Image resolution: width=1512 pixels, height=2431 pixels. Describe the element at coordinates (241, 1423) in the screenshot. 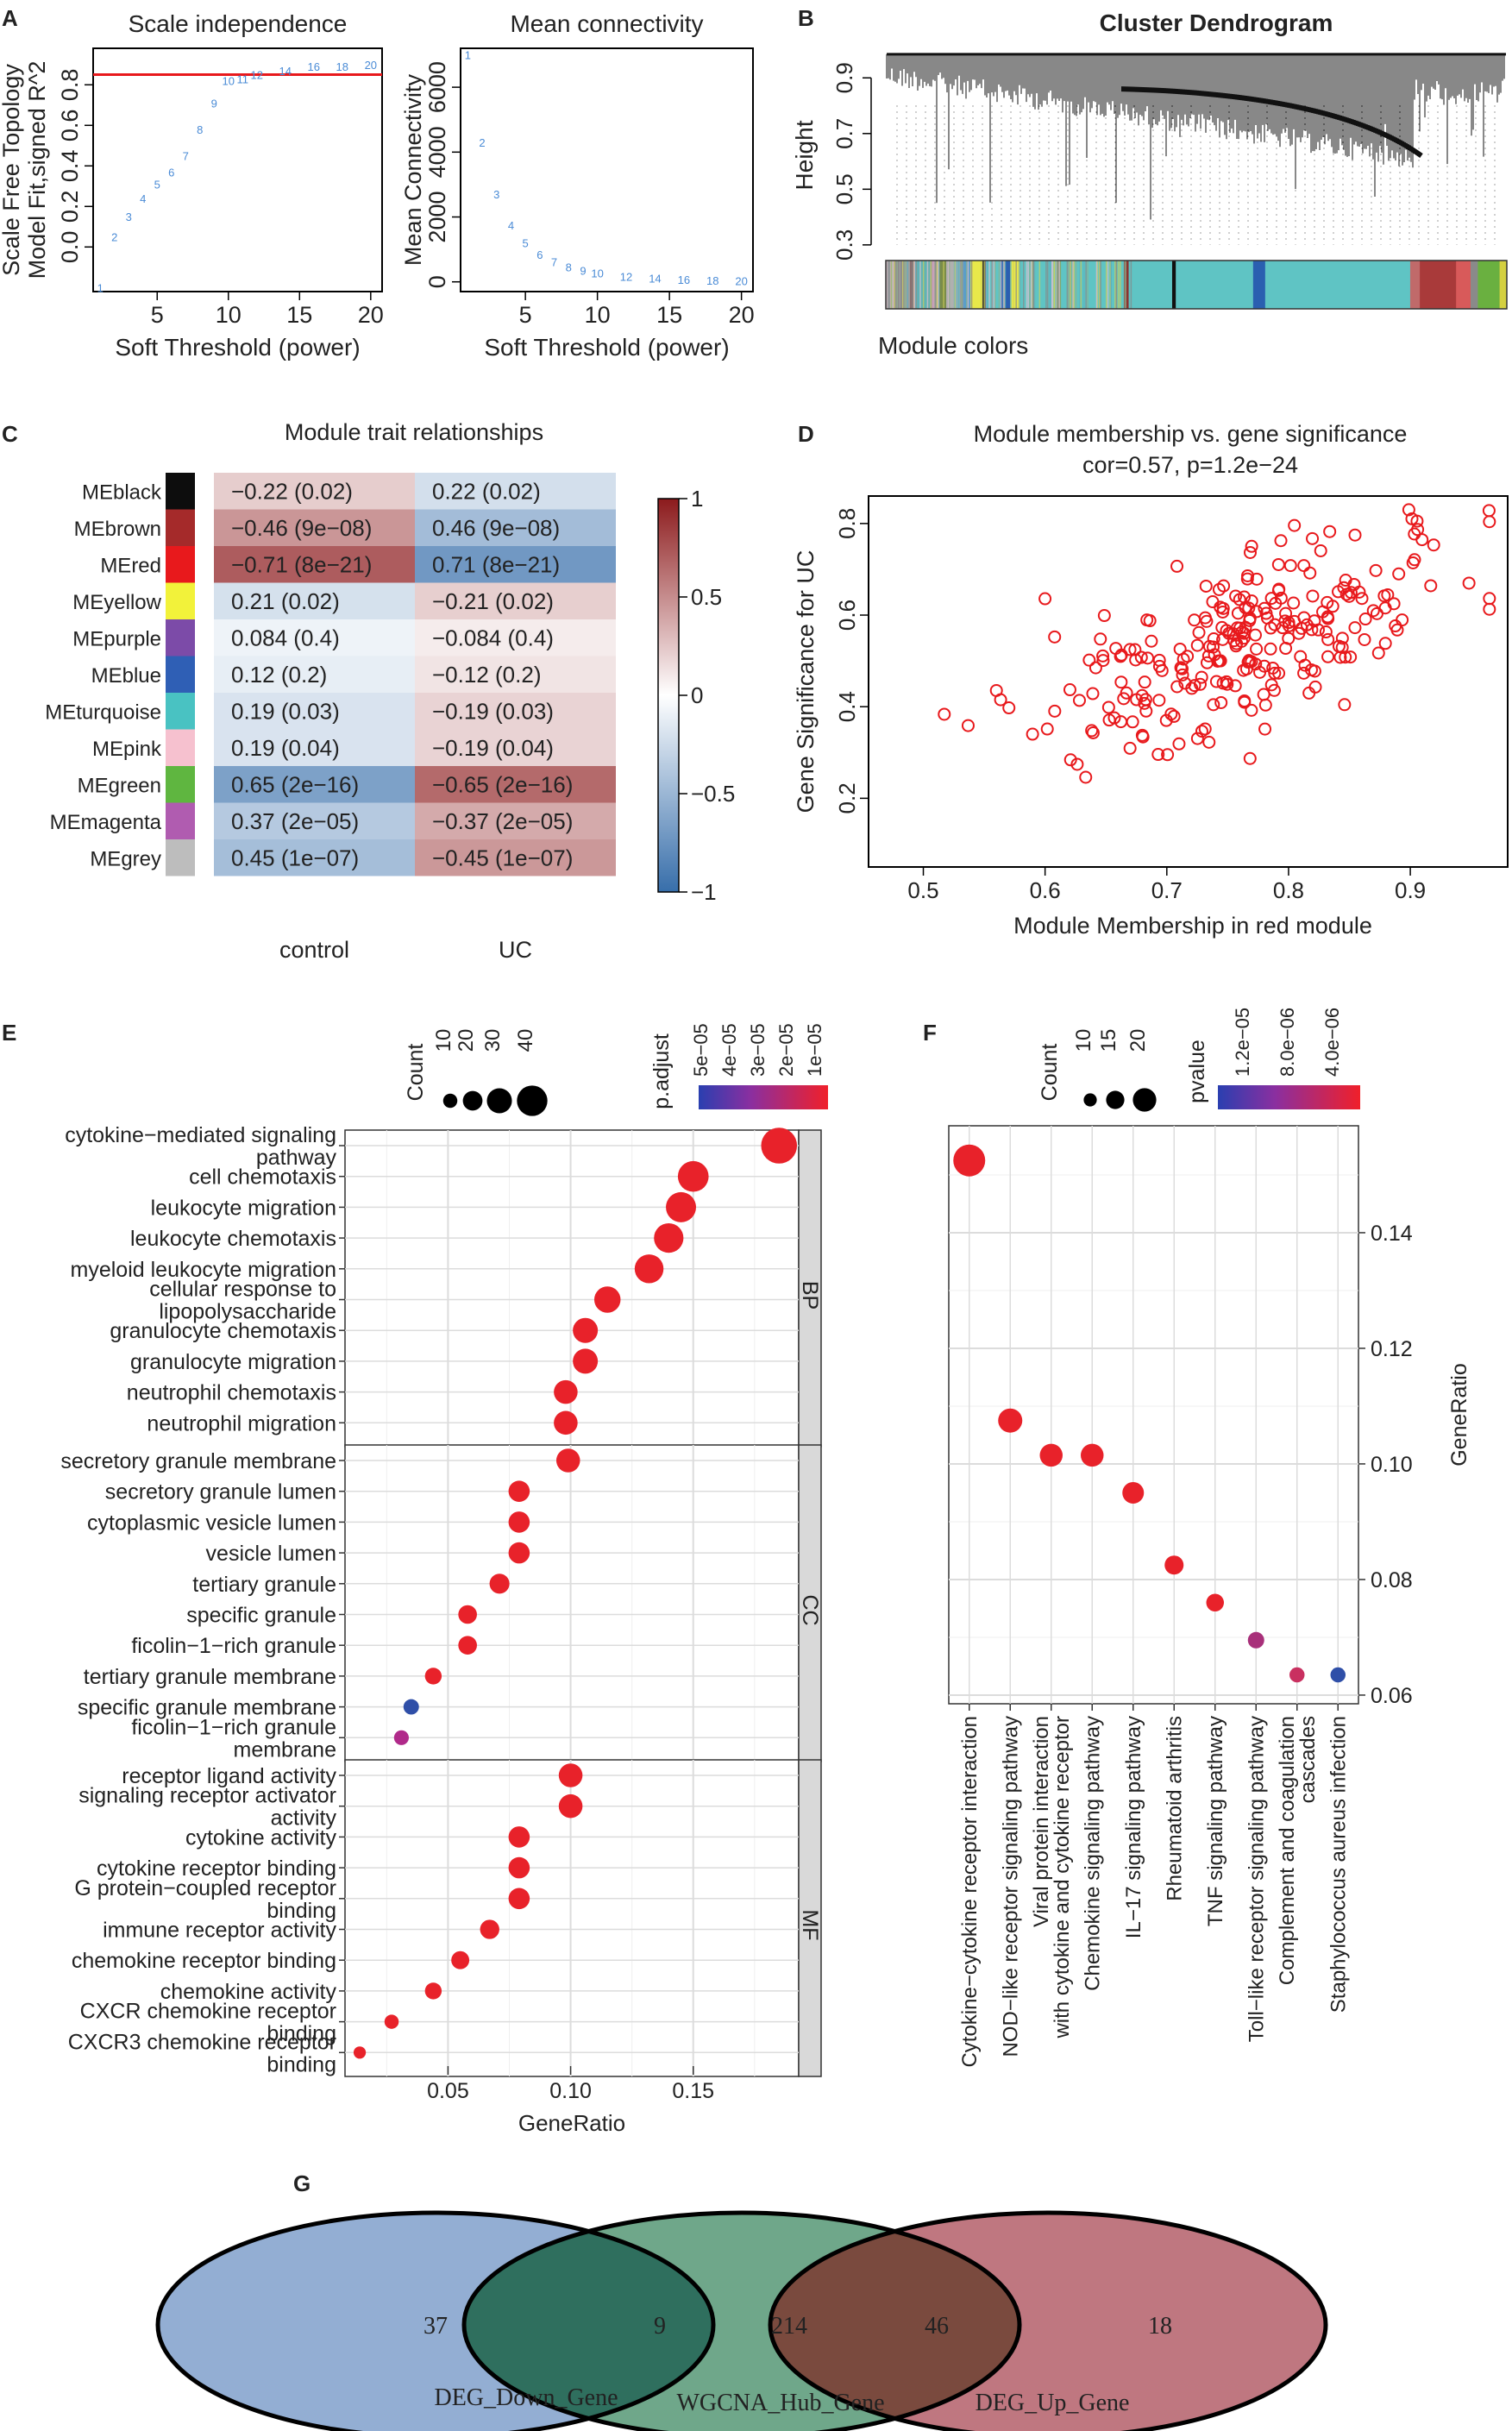

I see `term-label: neutrophil migration` at that location.